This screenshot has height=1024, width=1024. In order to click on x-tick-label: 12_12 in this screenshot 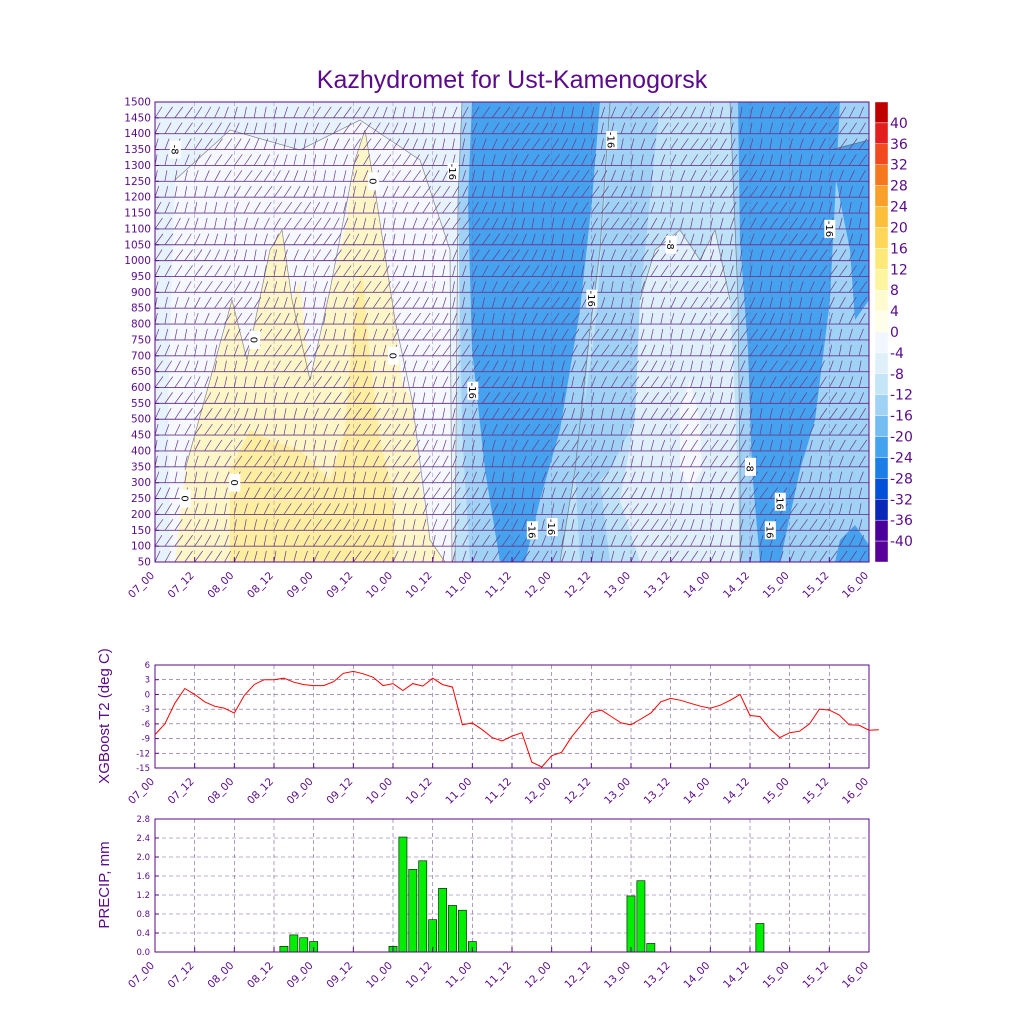, I will do `click(577, 791)`.